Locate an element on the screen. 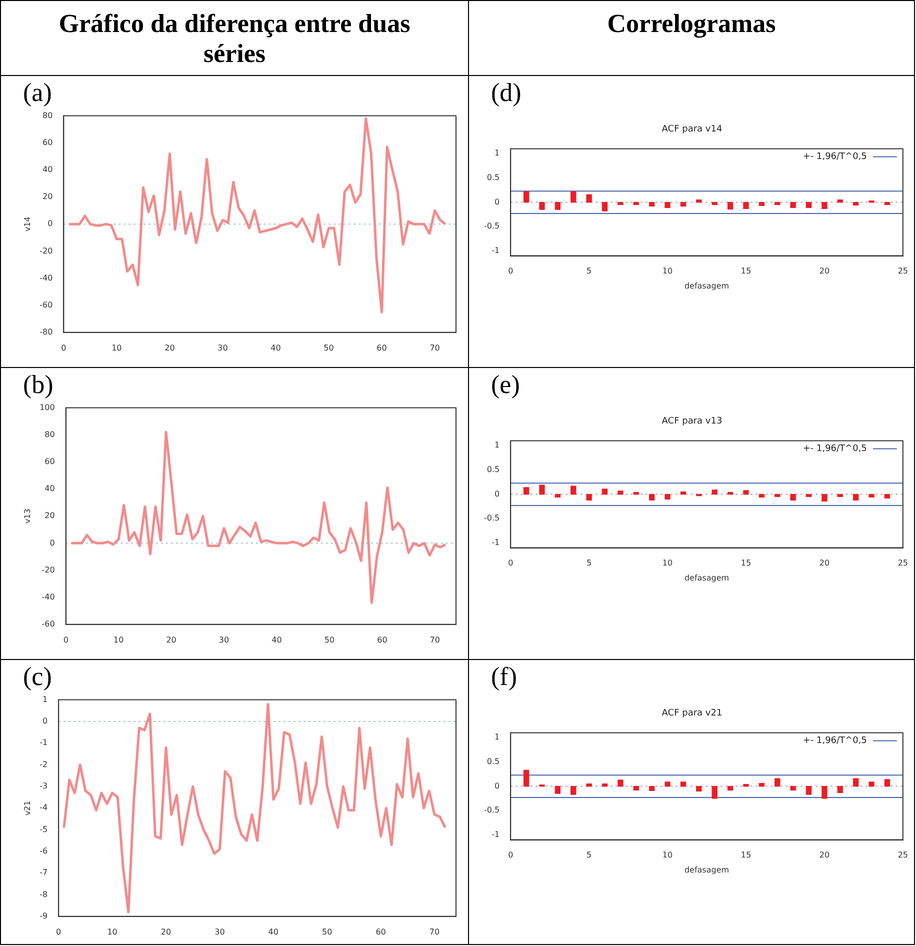  text: (c) is located at coordinates (37, 677).